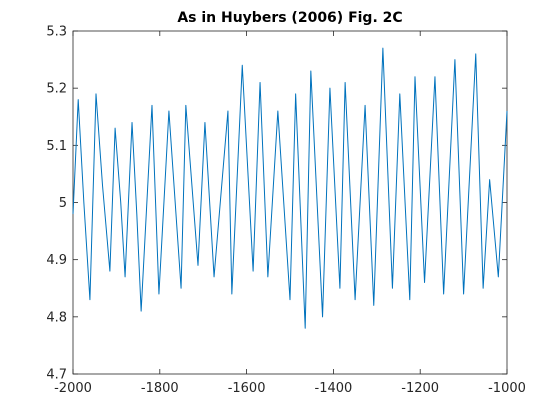 The image size is (560, 420). Describe the element at coordinates (420, 388) in the screenshot. I see `x-tick-label: -1200` at that location.